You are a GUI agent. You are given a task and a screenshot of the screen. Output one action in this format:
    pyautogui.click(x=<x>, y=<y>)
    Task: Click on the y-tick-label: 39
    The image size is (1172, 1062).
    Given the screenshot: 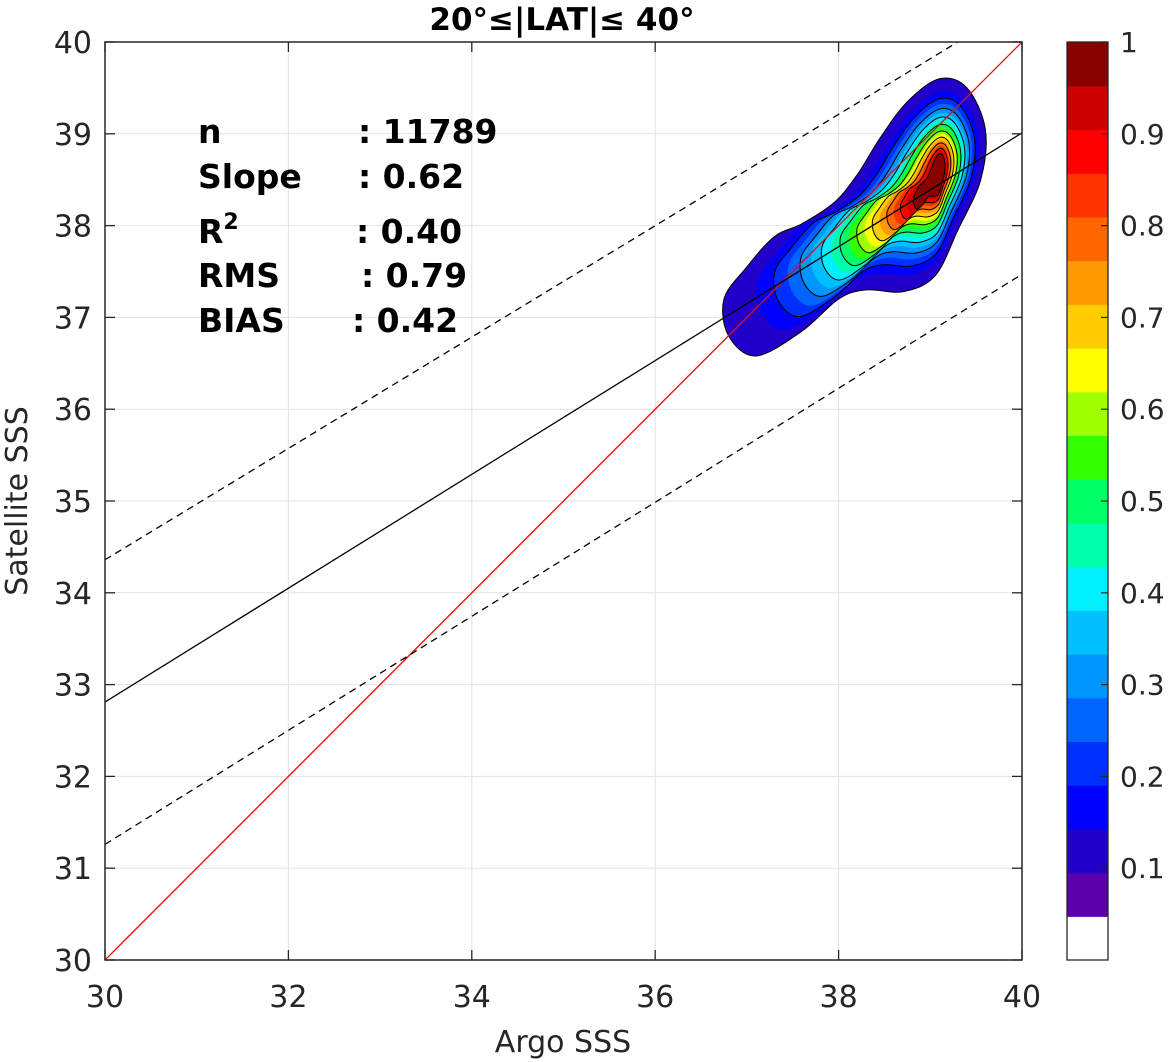 What is the action you would take?
    pyautogui.click(x=73, y=135)
    